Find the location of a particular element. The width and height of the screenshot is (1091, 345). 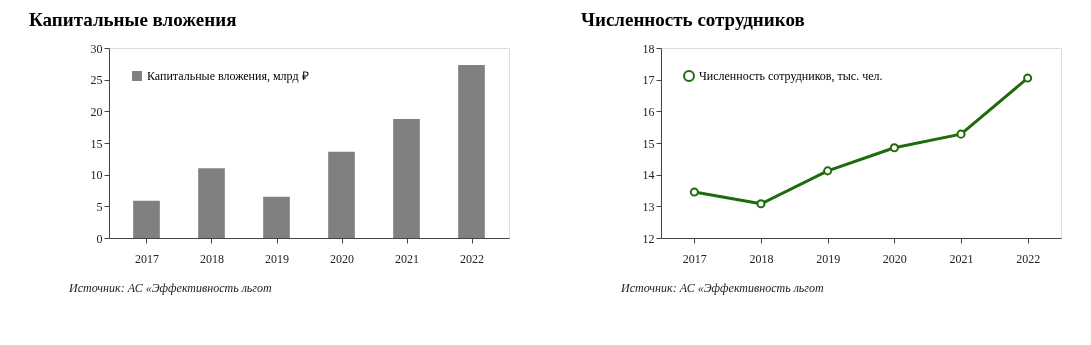

legend-label: Численность сотрудников, тыс. чел. is located at coordinates (791, 76).